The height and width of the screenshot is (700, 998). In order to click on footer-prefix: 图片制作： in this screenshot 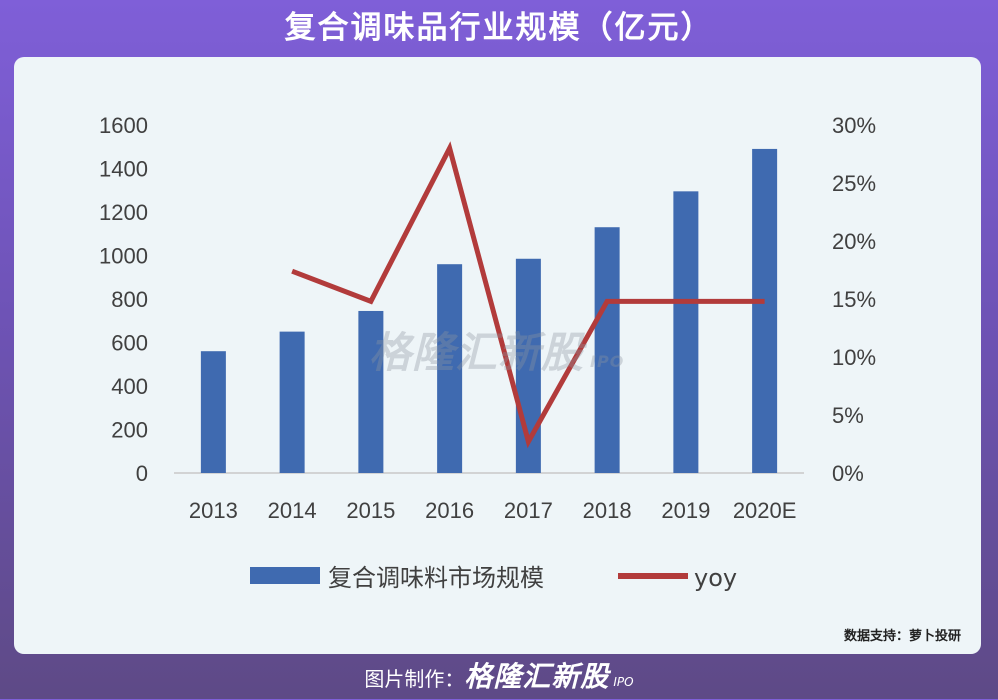, I will do `click(414, 679)`.